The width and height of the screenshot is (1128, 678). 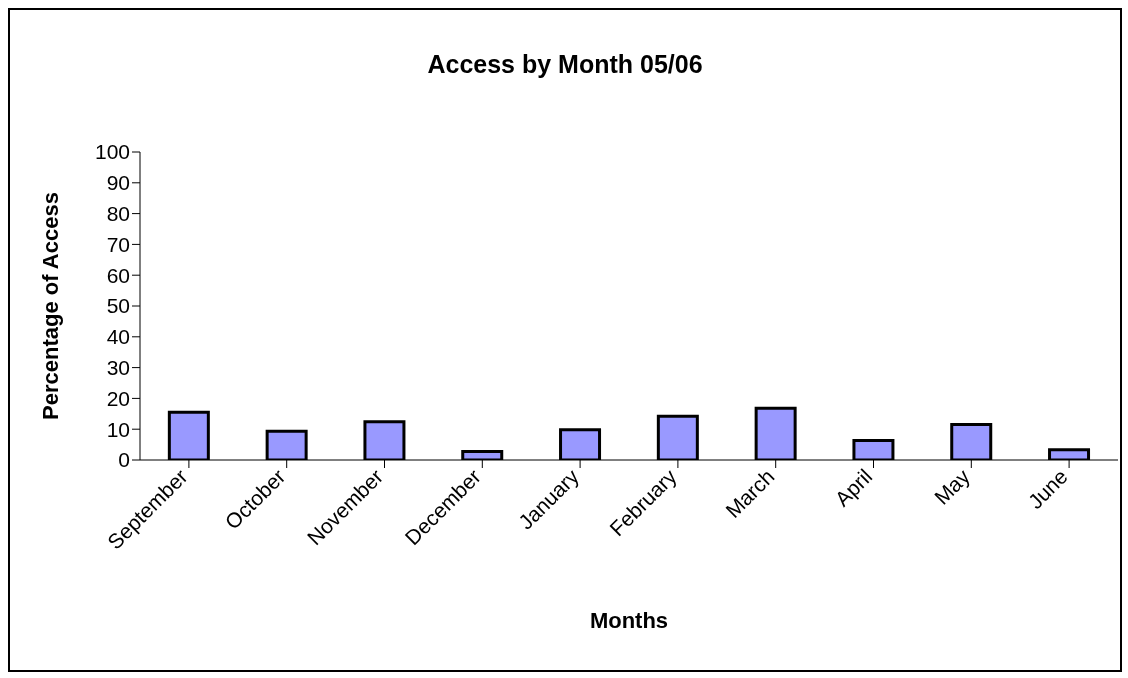 What do you see at coordinates (118, 337) in the screenshot?
I see `y-tick-label: 40` at bounding box center [118, 337].